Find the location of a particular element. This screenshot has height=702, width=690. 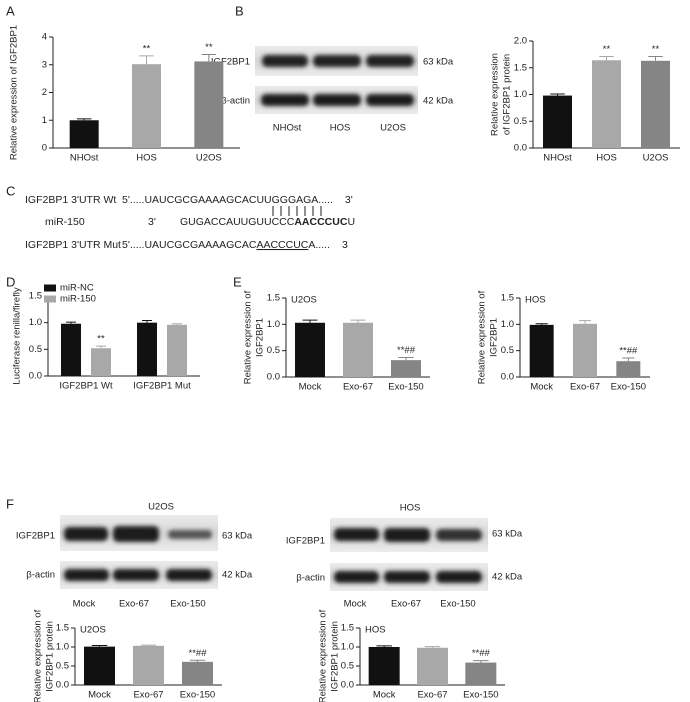

y-tick-label: 0 is located at coordinates (44, 148).